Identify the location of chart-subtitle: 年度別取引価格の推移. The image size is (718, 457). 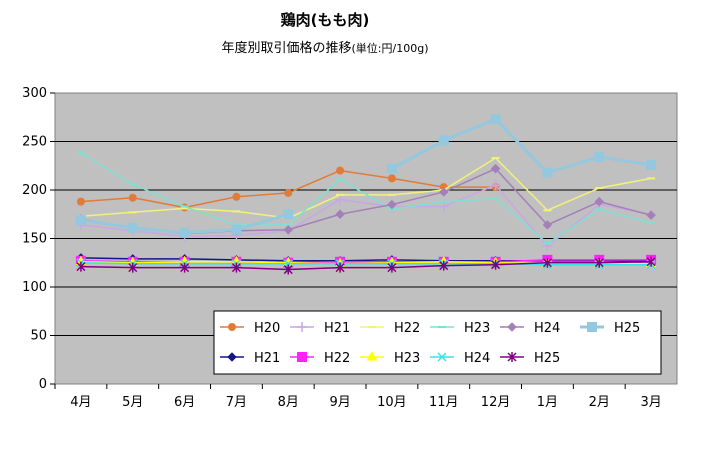
(287, 48).